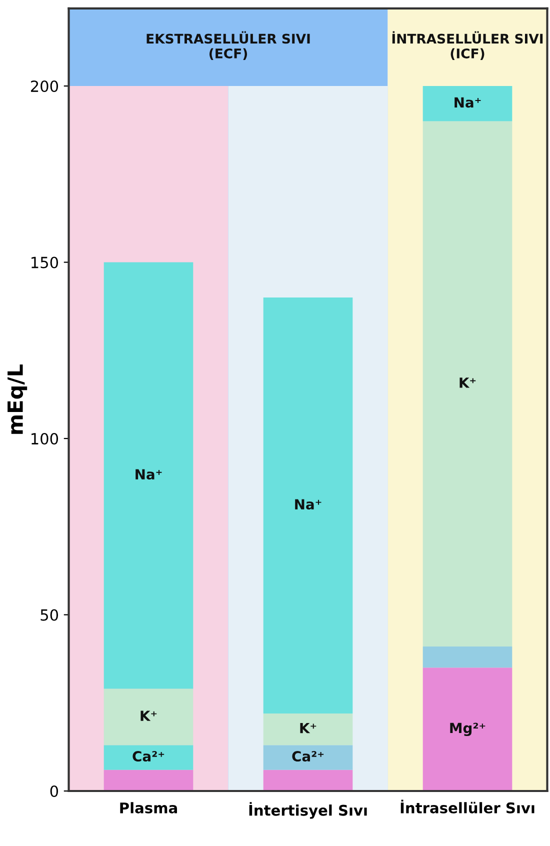  I want to click on data-label: Mg²⁺, so click(468, 729).